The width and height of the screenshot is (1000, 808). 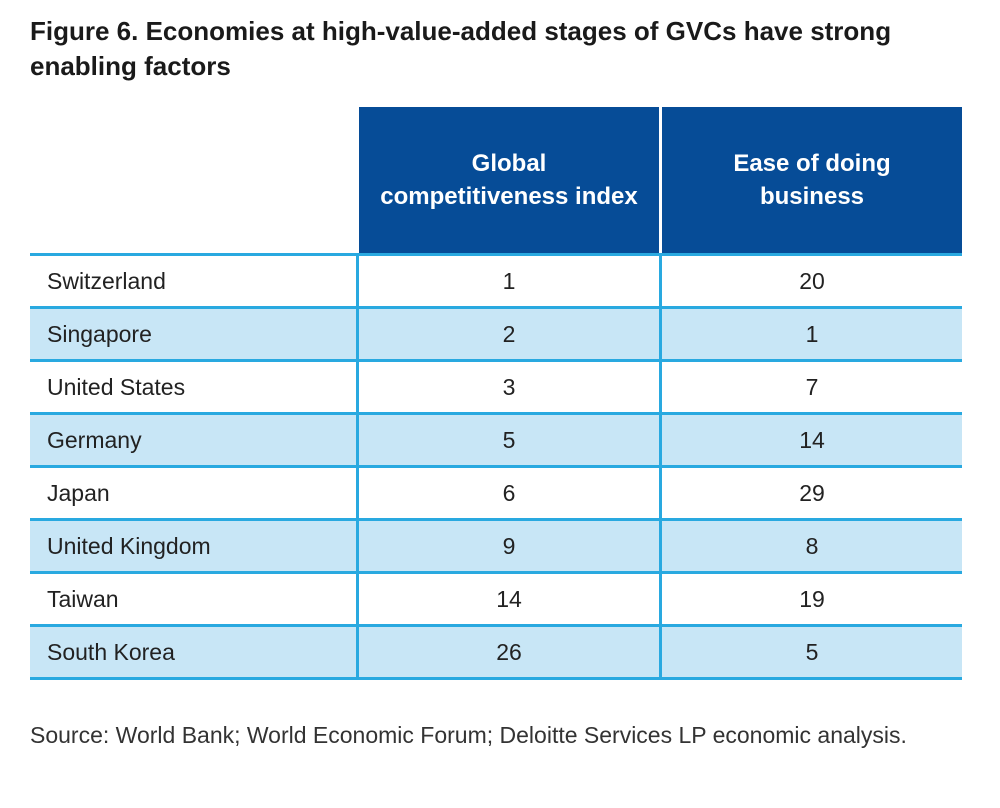 What do you see at coordinates (83, 598) in the screenshot?
I see `country-cell: Taiwan` at bounding box center [83, 598].